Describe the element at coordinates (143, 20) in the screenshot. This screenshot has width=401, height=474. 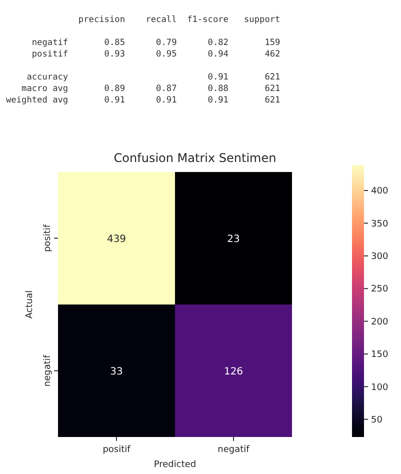
I see `text: precision recall f1-score support` at that location.